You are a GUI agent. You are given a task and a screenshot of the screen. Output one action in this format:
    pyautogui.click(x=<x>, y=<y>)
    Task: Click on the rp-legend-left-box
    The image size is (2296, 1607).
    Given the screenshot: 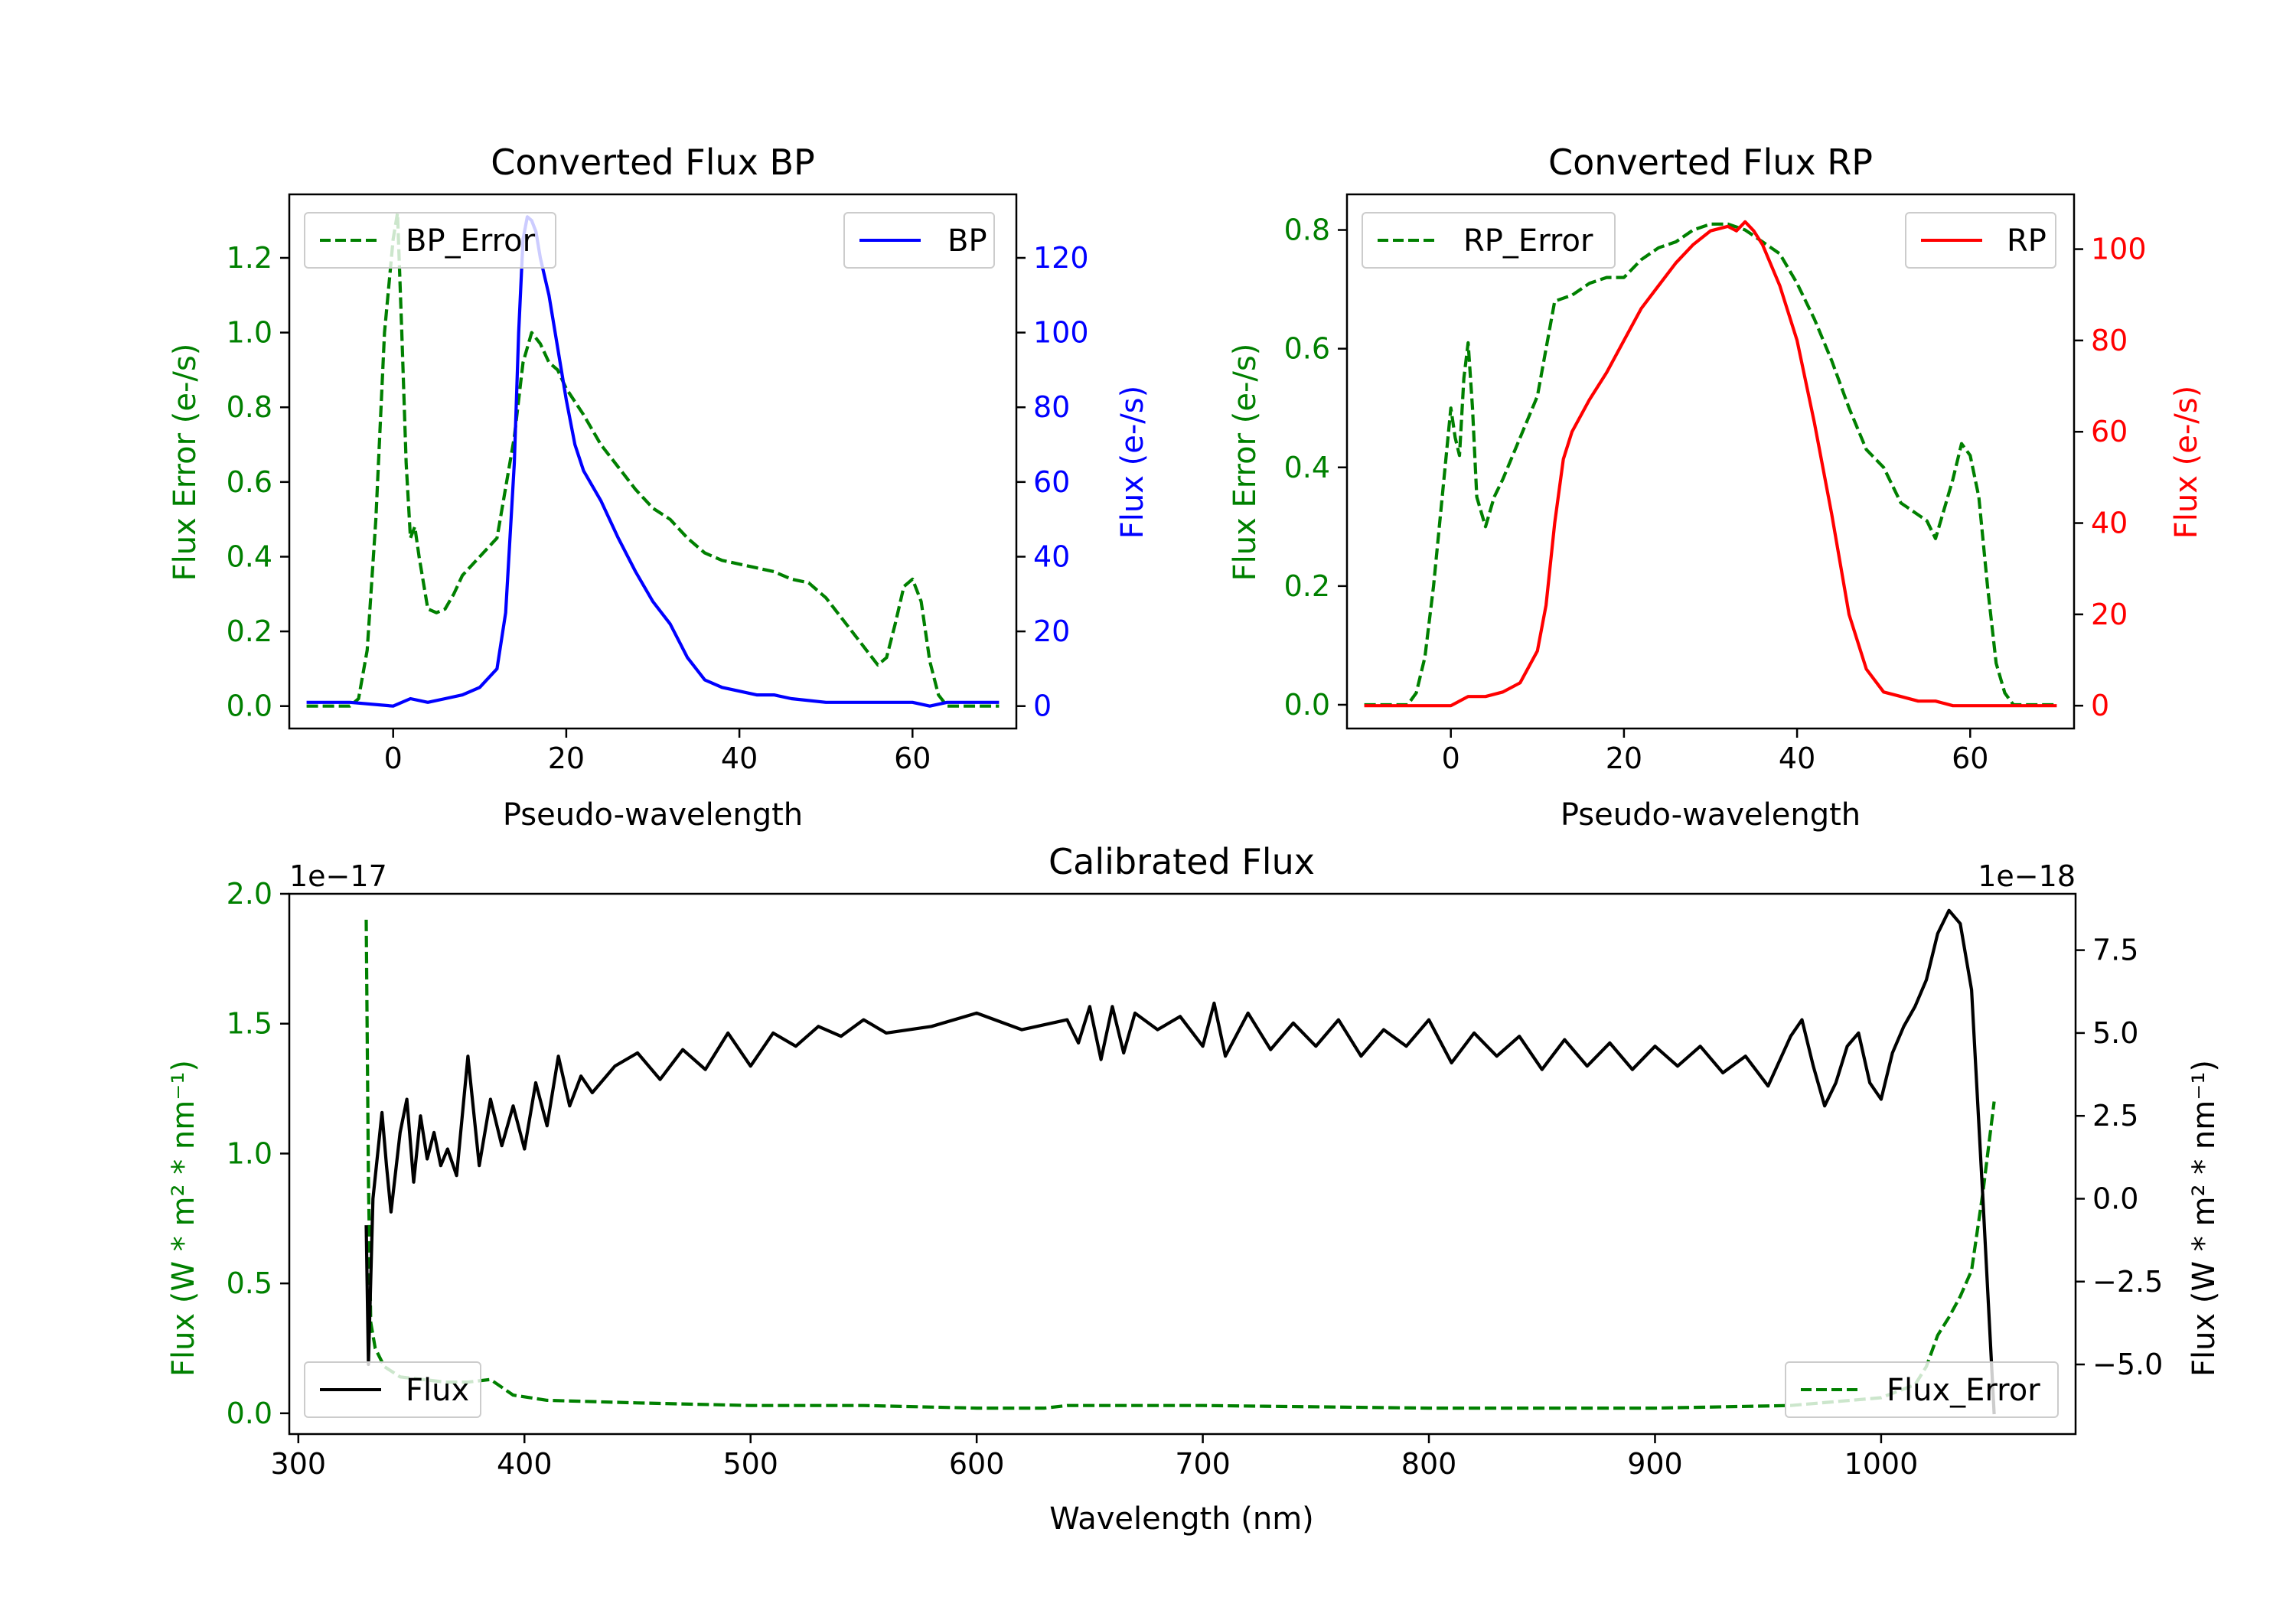 What is the action you would take?
    pyautogui.click(x=1489, y=240)
    